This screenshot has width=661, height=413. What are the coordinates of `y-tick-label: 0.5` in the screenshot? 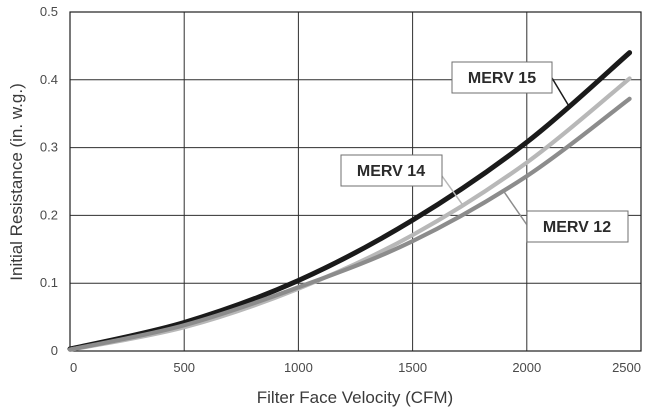 It's located at (49, 11).